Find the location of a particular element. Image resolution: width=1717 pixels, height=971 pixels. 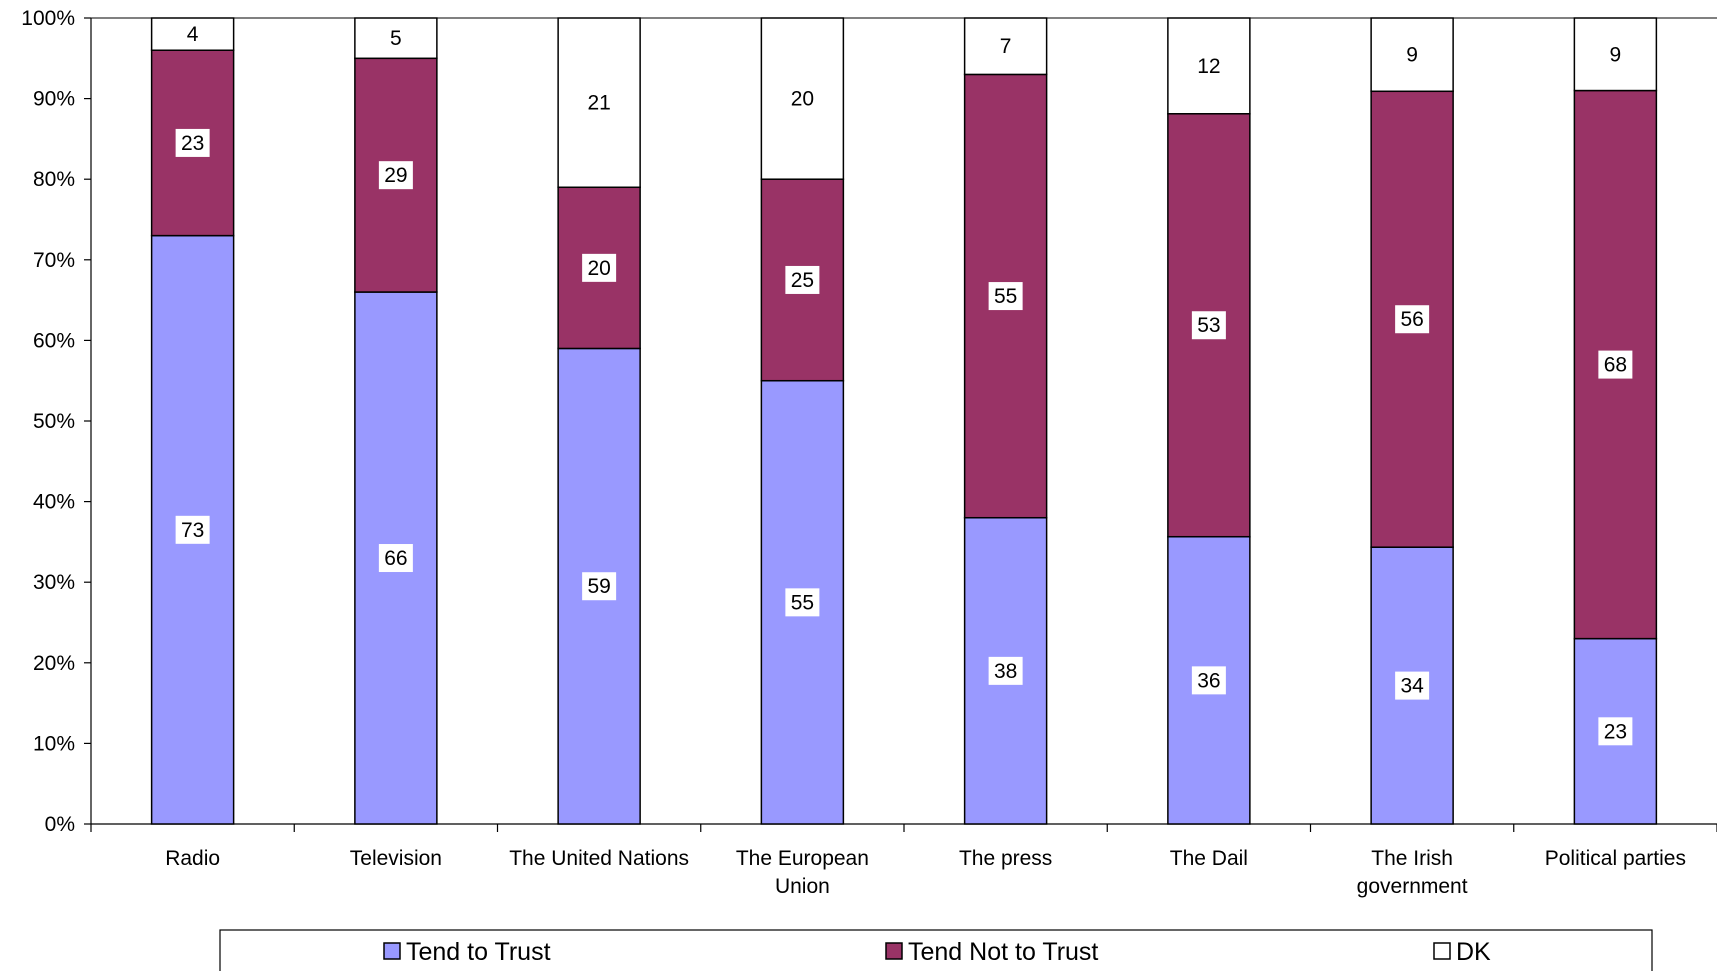

y-tick-label: 40% is located at coordinates (54, 502).